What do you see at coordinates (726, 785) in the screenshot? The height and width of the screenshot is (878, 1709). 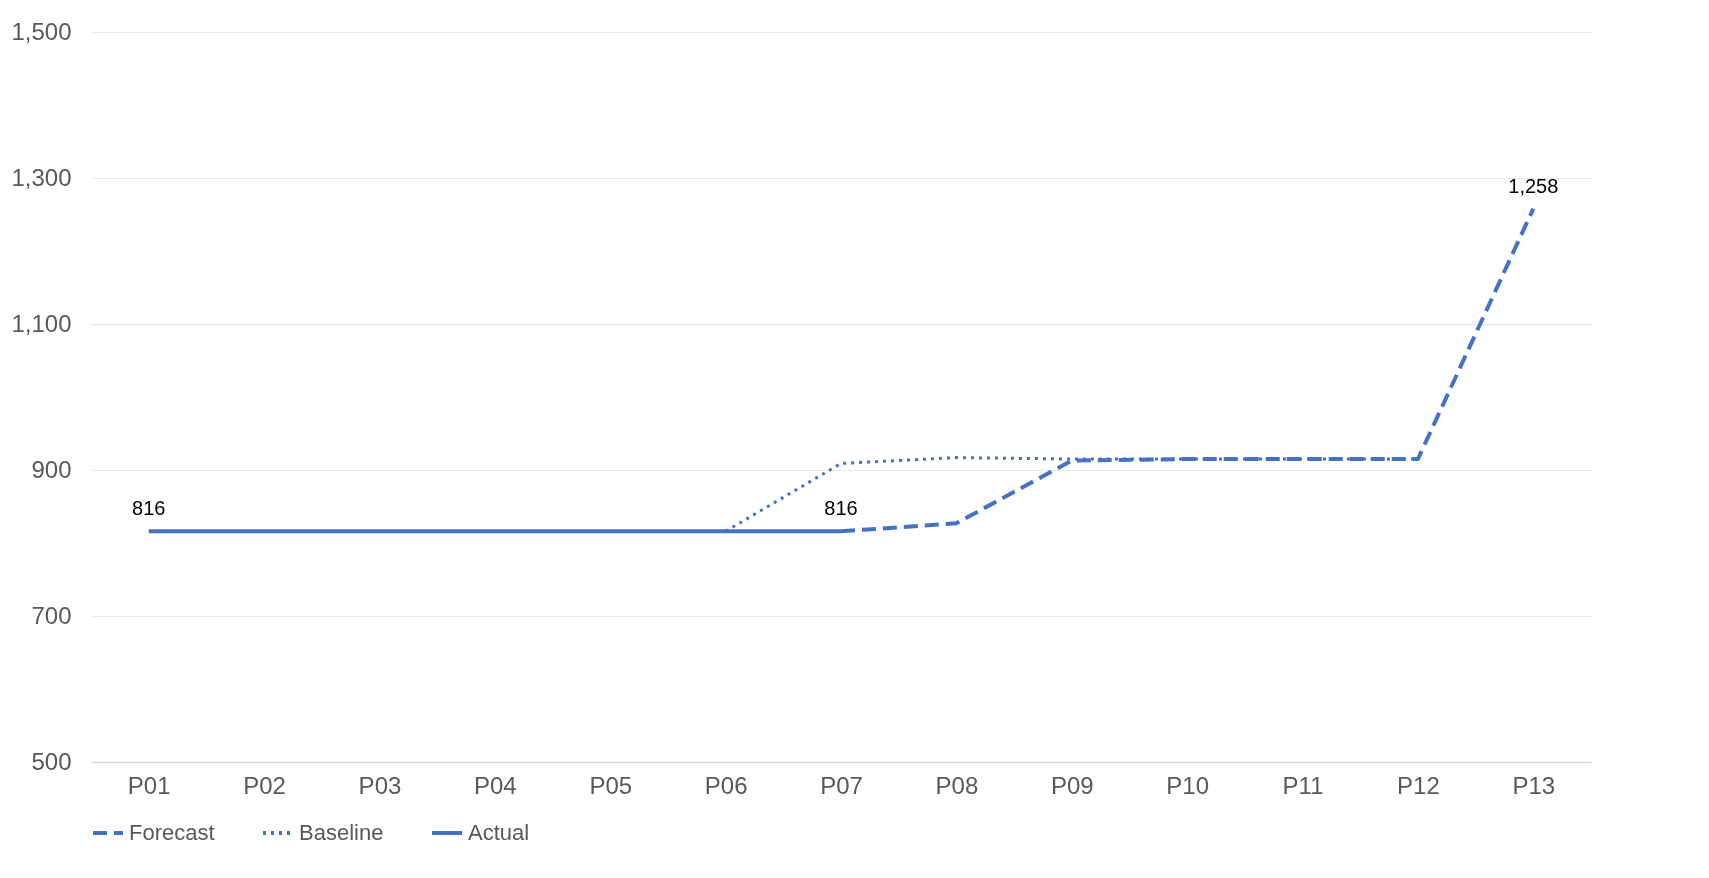 I see `x-tick-label: P06` at bounding box center [726, 785].